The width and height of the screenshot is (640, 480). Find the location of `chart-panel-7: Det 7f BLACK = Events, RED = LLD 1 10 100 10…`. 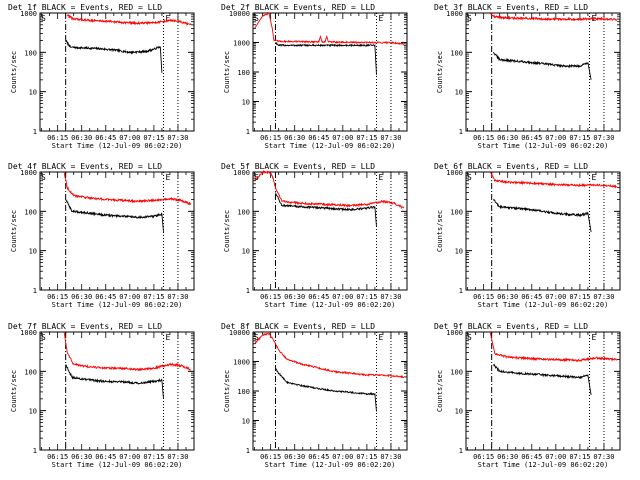

chart-panel-7: Det 7f BLACK = Events, RED = LLD 1 10 100 10… is located at coordinates (101, 395).